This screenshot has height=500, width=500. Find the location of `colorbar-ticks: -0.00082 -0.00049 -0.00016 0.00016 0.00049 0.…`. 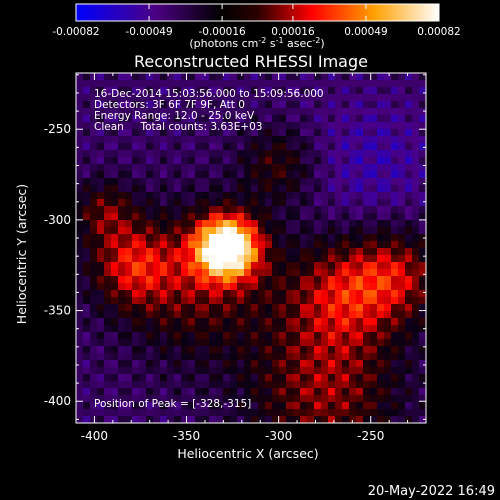

colorbar-ticks: -0.00082 -0.00049 -0.00016 0.00016 0.00049 0.… is located at coordinates (256, 21).